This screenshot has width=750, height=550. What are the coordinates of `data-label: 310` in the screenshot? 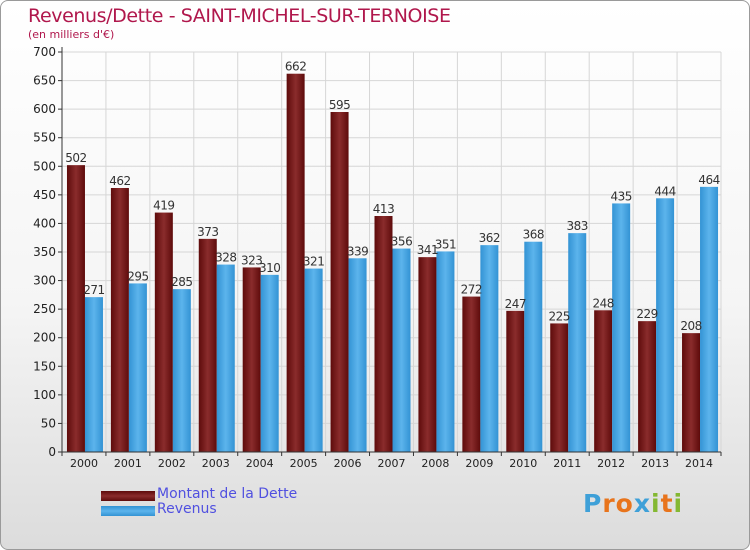 It's located at (269, 268).